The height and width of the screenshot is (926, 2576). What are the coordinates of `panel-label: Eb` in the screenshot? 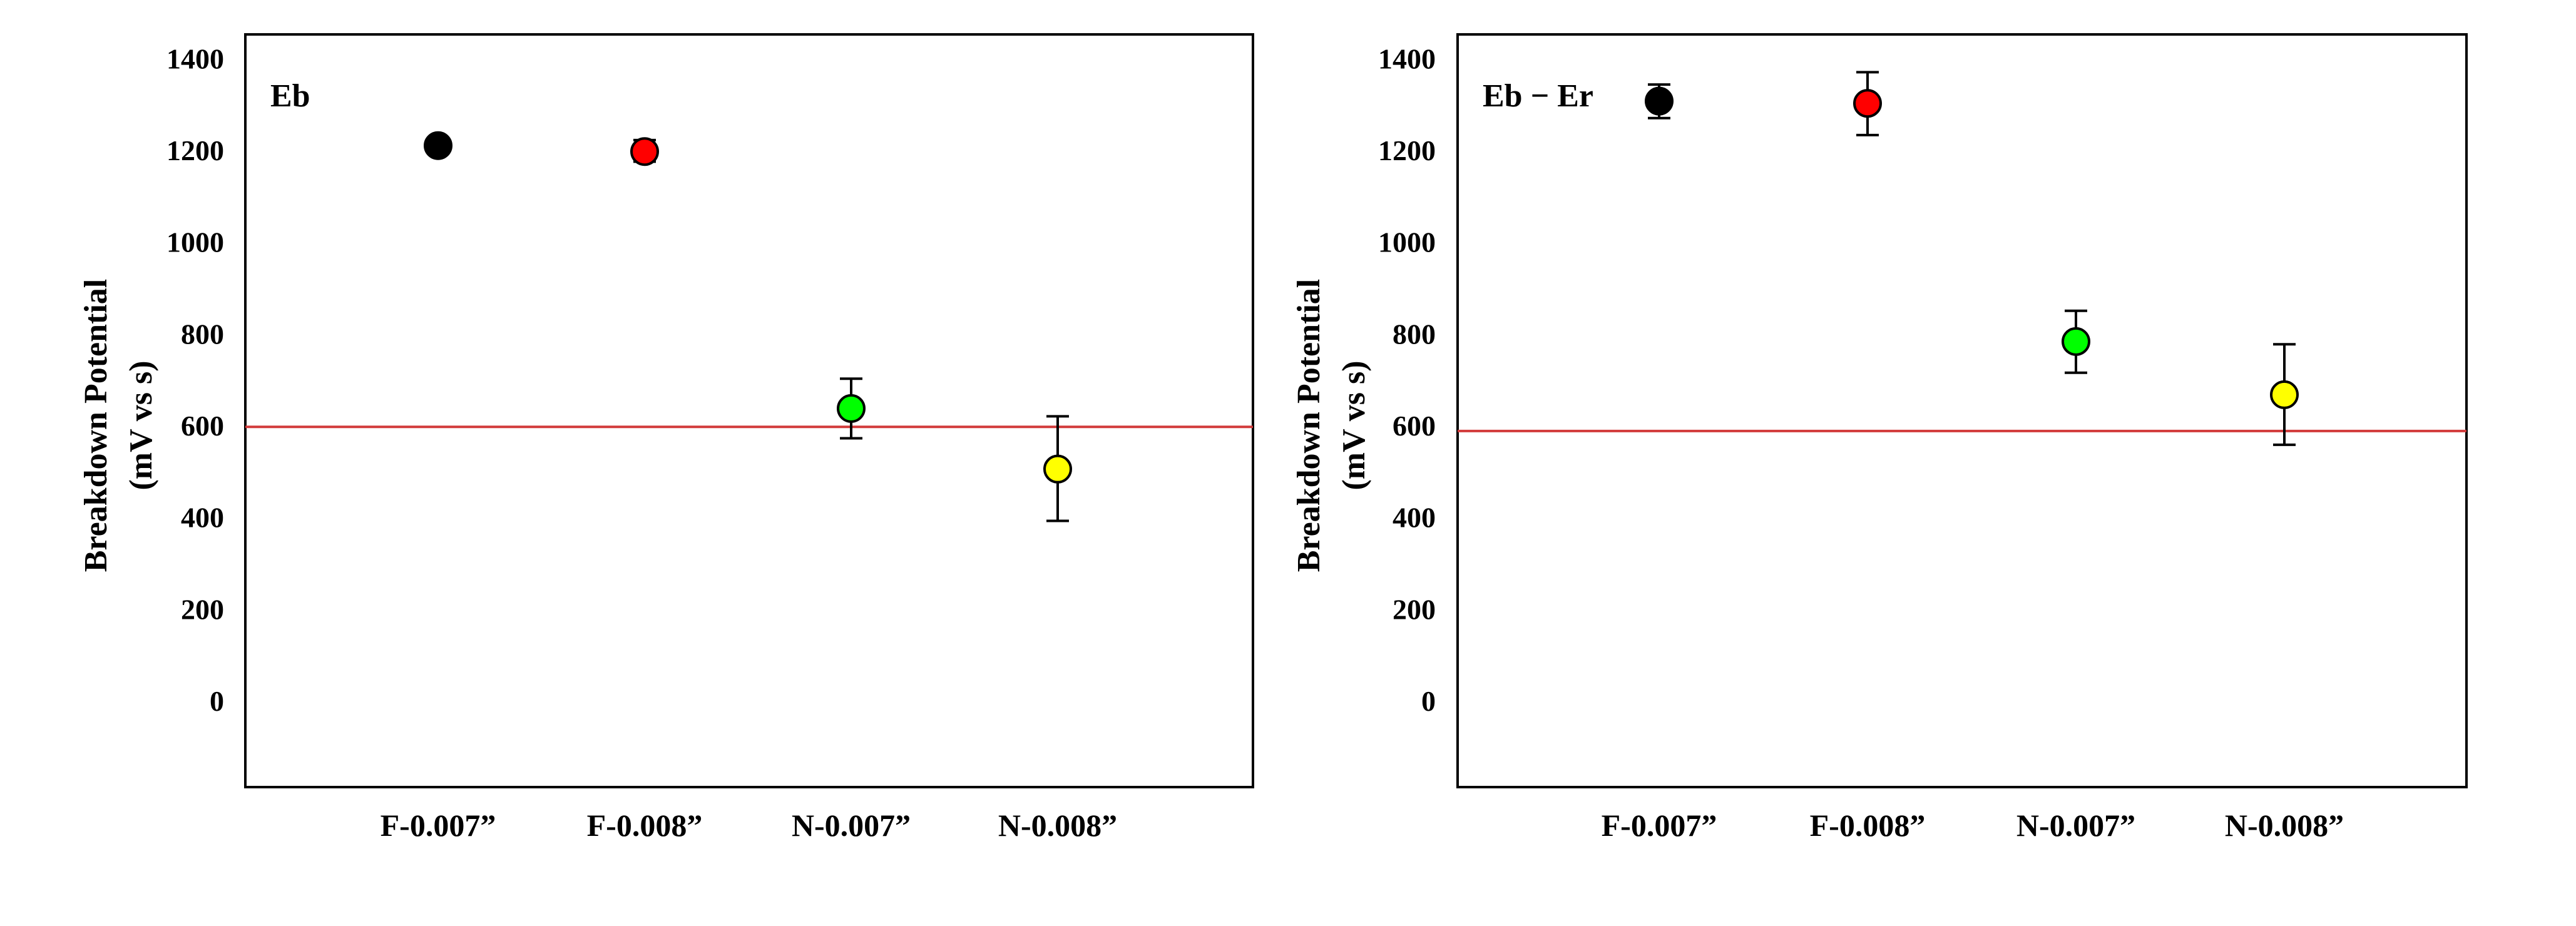 It's located at (290, 96).